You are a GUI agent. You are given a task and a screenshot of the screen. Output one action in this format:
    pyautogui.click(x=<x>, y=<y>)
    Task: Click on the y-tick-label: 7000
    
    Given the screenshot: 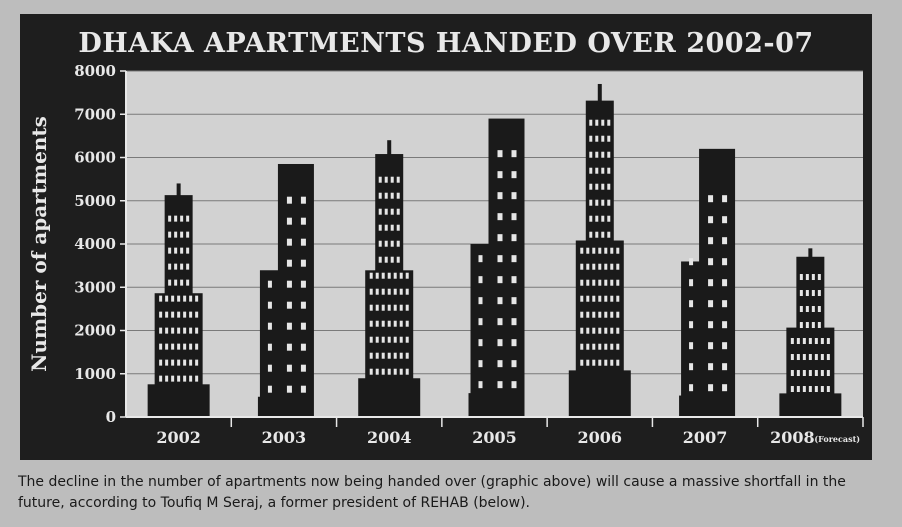 What is the action you would take?
    pyautogui.click(x=95, y=114)
    